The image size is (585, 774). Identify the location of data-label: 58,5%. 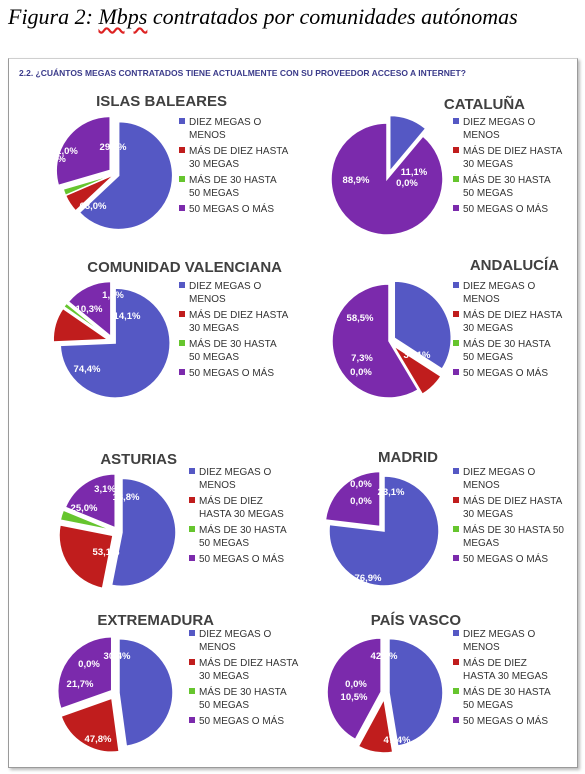
(360, 318).